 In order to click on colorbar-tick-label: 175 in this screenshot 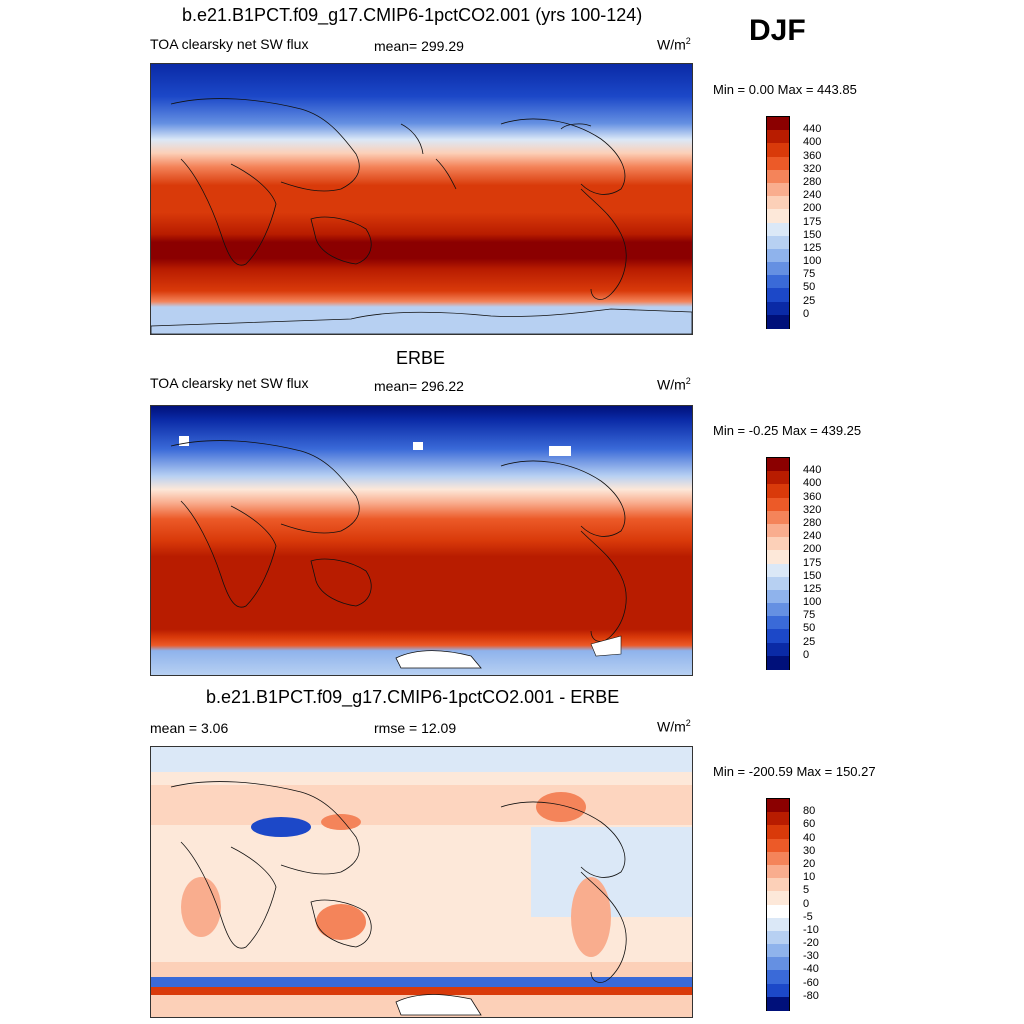, I will do `click(812, 562)`.